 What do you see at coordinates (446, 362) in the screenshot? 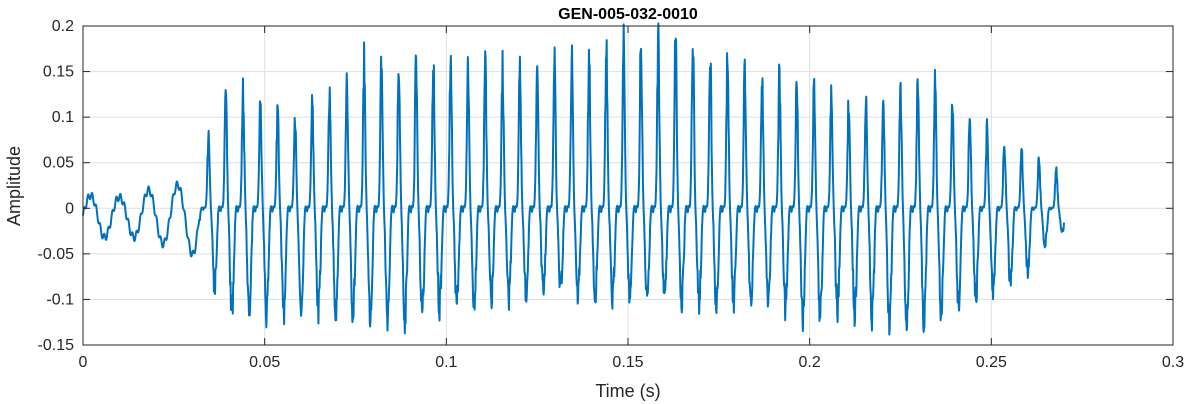
I see `x-tick-label: 0.1` at bounding box center [446, 362].